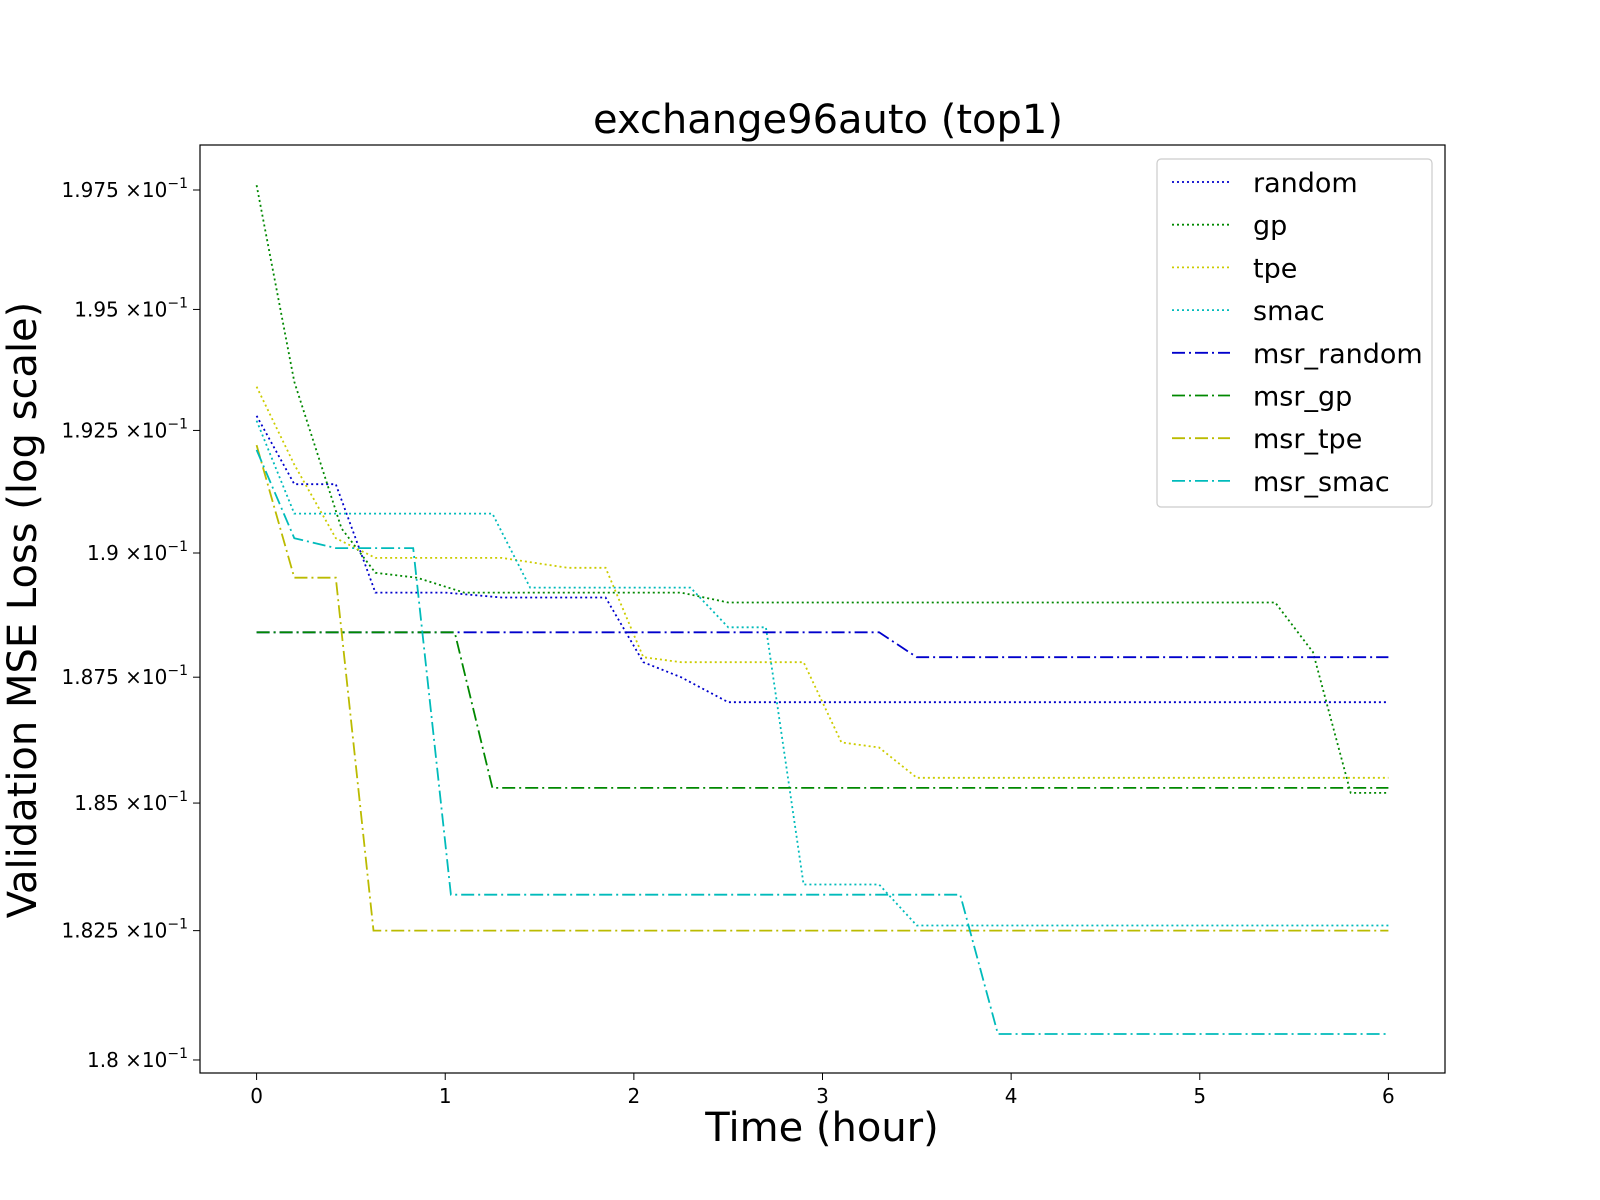 This screenshot has height=1200, width=1600. I want to click on y-tick-label: 1.875 ×10⁻¹, so click(125, 676).